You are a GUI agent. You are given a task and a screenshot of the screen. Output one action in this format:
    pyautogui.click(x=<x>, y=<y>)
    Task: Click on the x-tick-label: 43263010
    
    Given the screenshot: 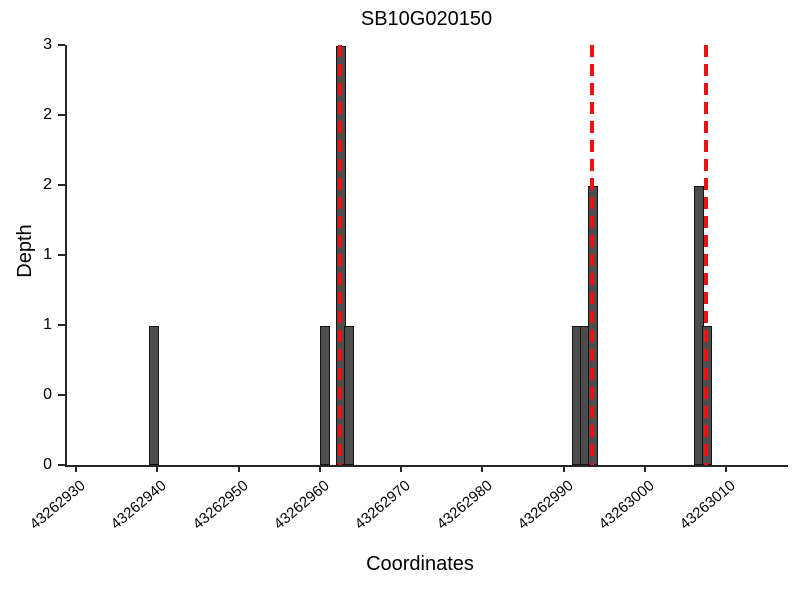 What is the action you would take?
    pyautogui.click(x=708, y=505)
    